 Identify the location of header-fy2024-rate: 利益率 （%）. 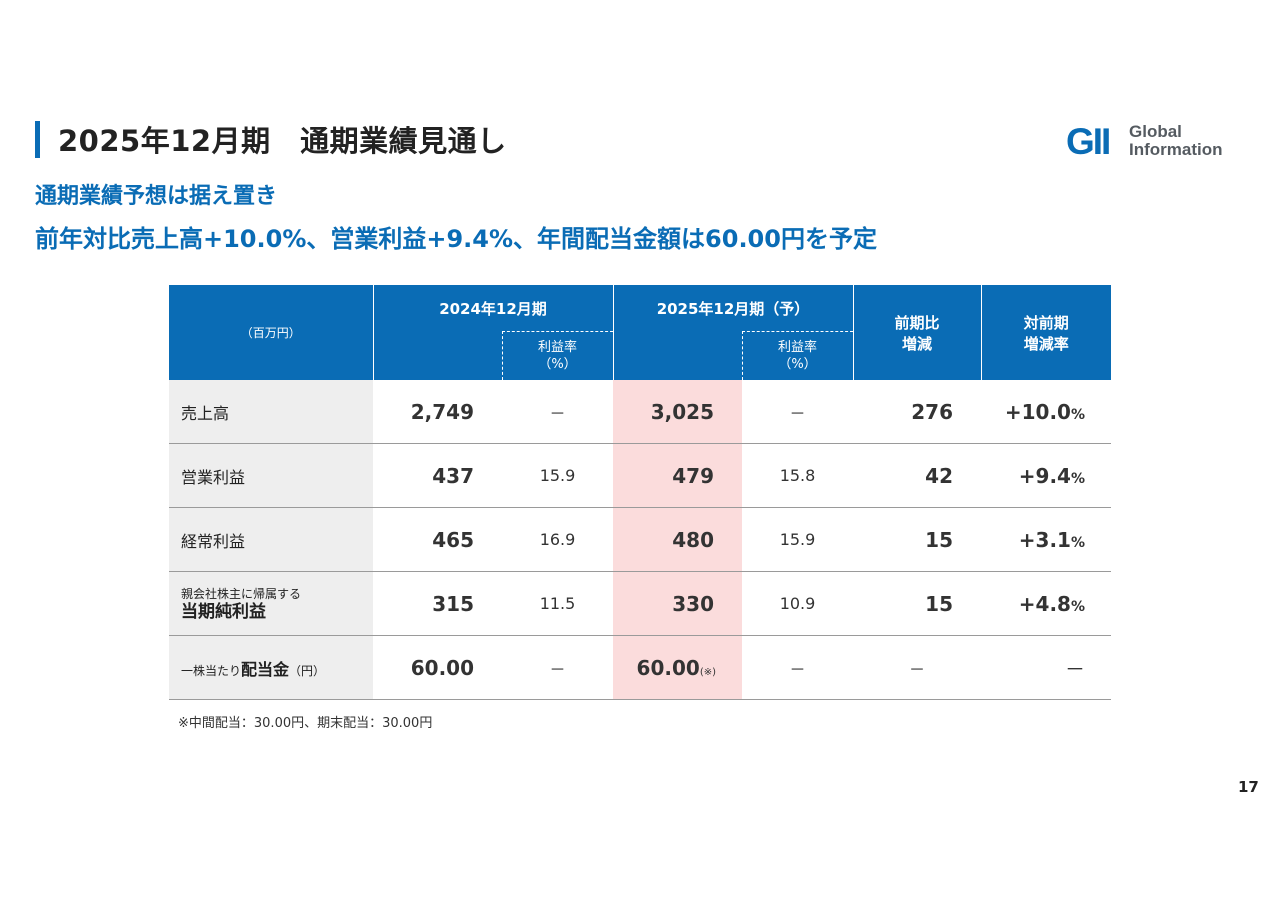
(557, 355).